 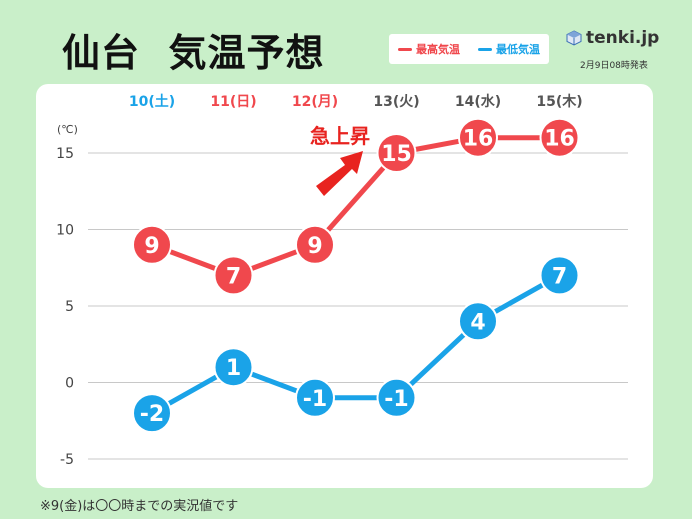 What do you see at coordinates (396, 102) in the screenshot?
I see `x-tick-label: 13(火)` at bounding box center [396, 102].